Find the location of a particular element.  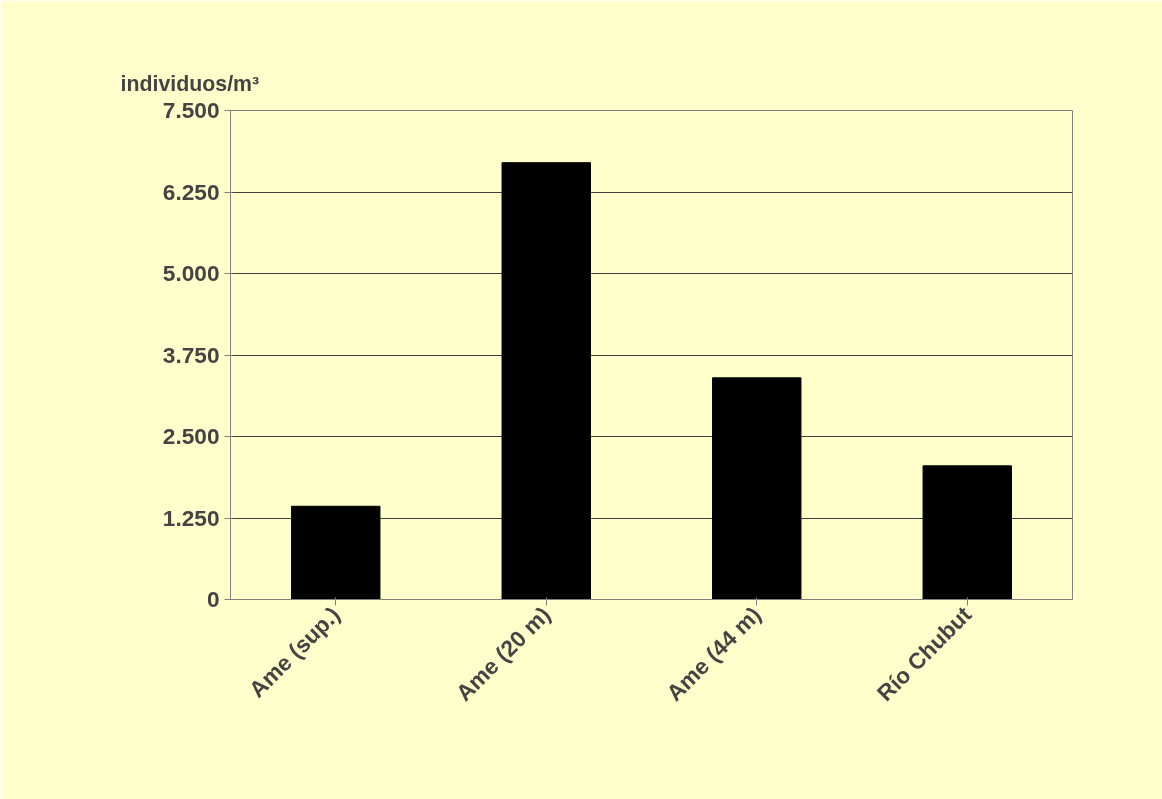

y-tick-label: 0 is located at coordinates (213, 599).